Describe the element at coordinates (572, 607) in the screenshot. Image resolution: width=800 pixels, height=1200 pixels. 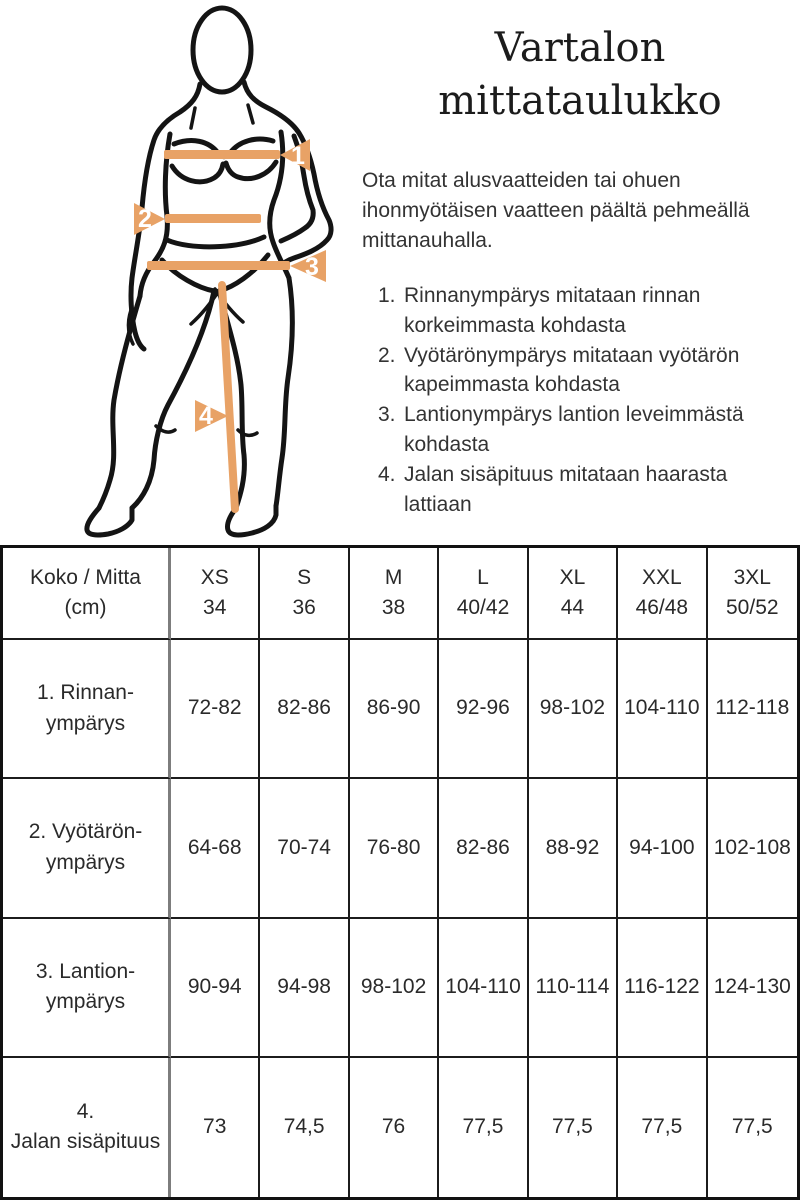
I see `size-number: 44` at that location.